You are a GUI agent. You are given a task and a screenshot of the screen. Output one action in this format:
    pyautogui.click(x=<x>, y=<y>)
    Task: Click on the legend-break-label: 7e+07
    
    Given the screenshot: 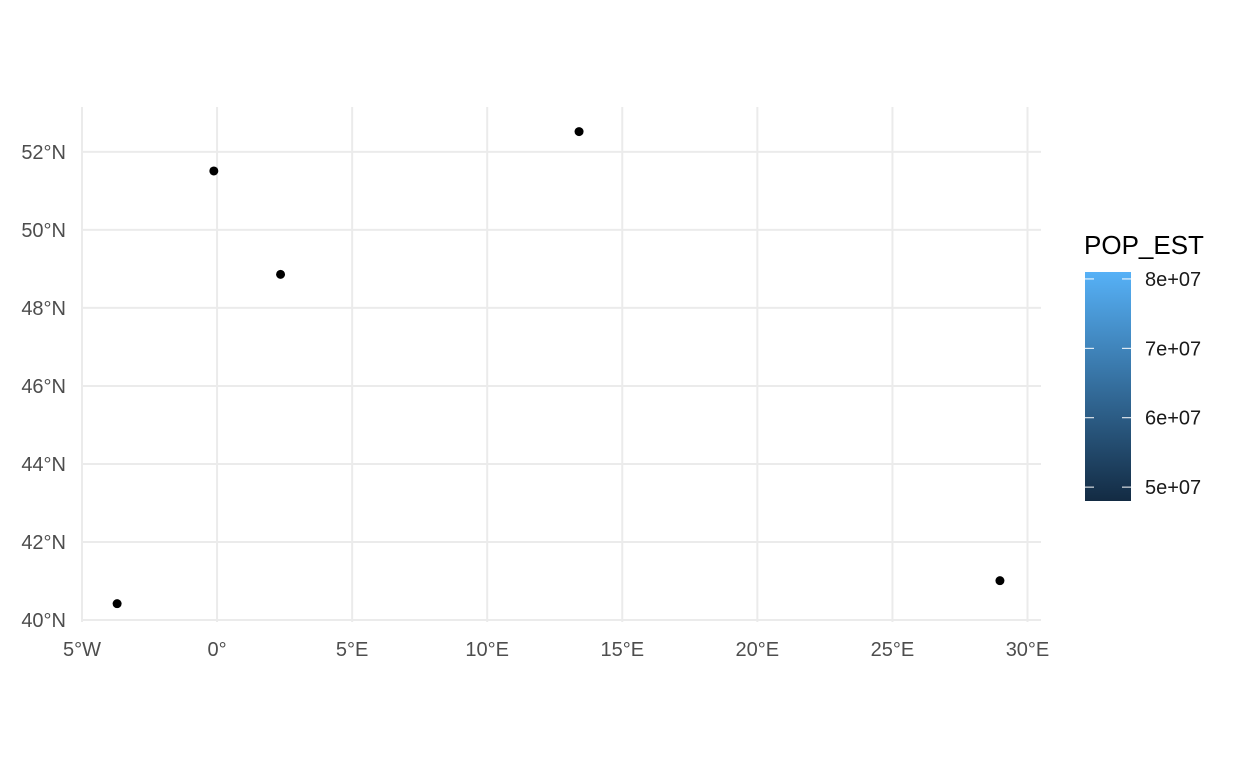 What is the action you would take?
    pyautogui.click(x=1173, y=349)
    